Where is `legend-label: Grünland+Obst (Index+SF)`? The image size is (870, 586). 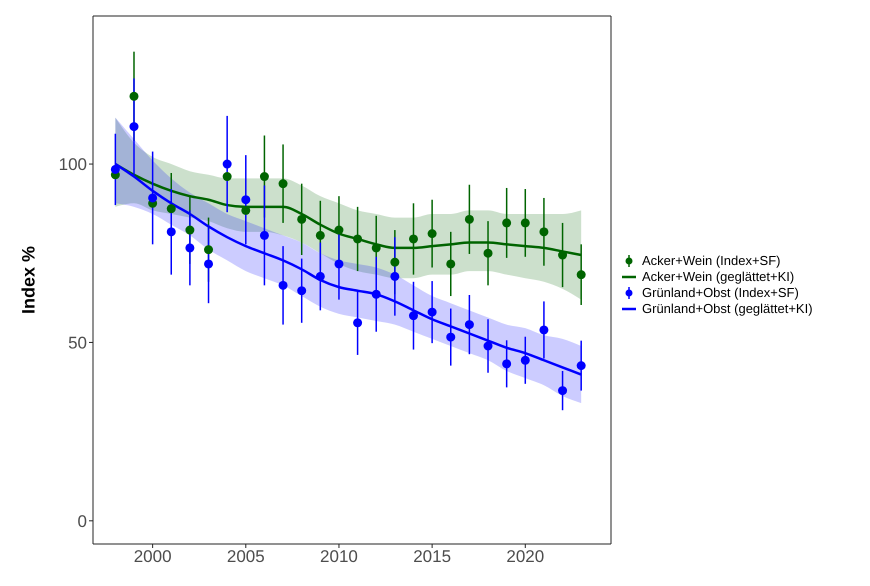 legend-label: Grünland+Obst (Index+SF) is located at coordinates (720, 293).